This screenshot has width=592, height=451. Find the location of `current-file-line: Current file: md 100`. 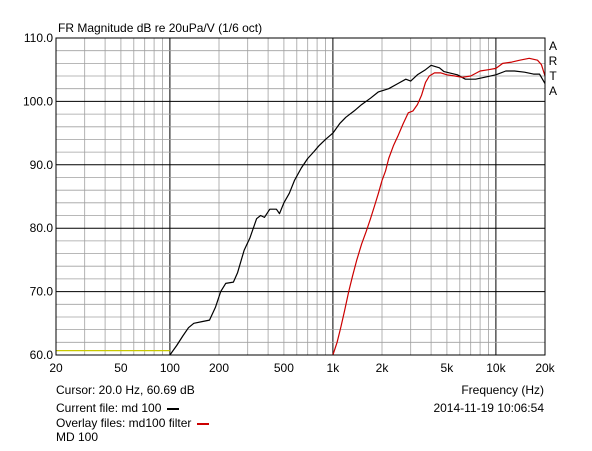

current-file-line: Current file: md 100 is located at coordinates (117, 408).